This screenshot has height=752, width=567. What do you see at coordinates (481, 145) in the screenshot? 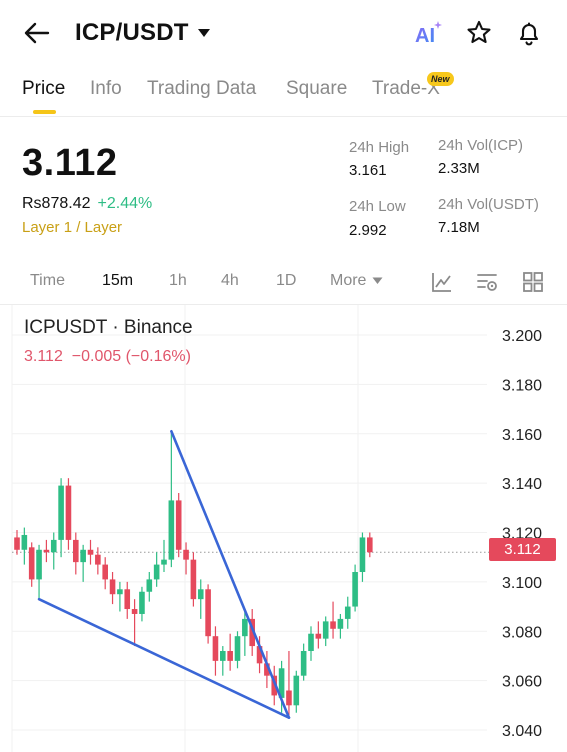
I see `vol-icp-label: 24h Vol(ICP)` at bounding box center [481, 145].